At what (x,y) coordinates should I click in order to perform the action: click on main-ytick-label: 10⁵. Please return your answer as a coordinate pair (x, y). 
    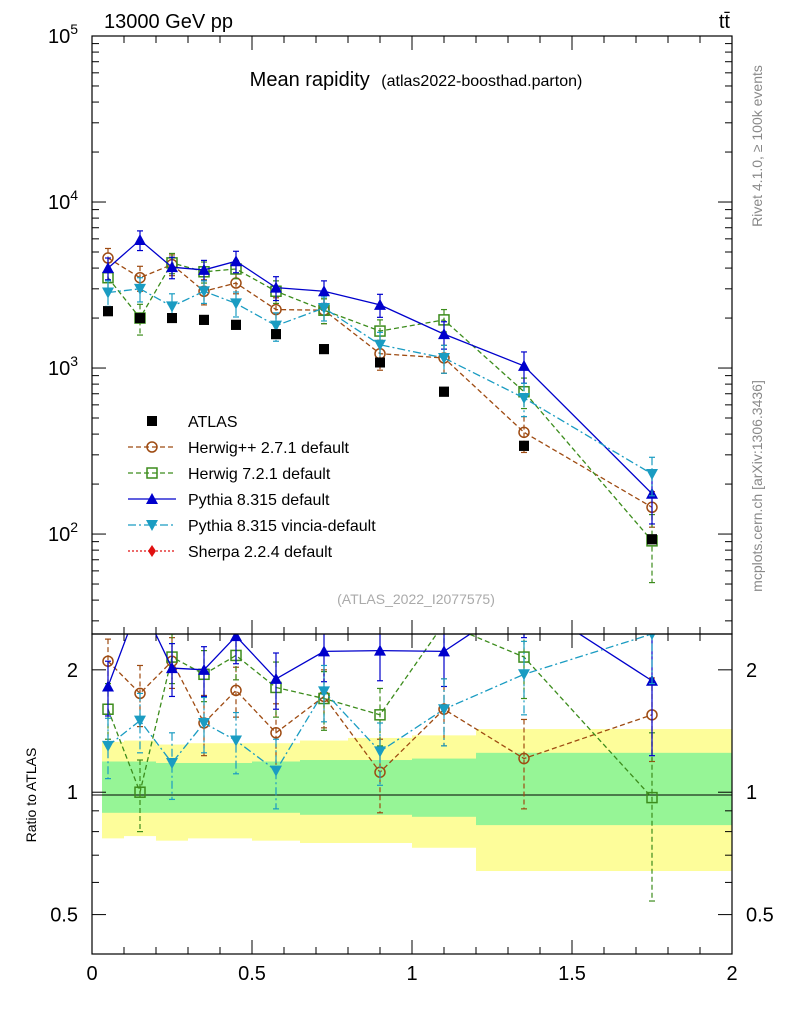
    Looking at the image, I should click on (63, 34).